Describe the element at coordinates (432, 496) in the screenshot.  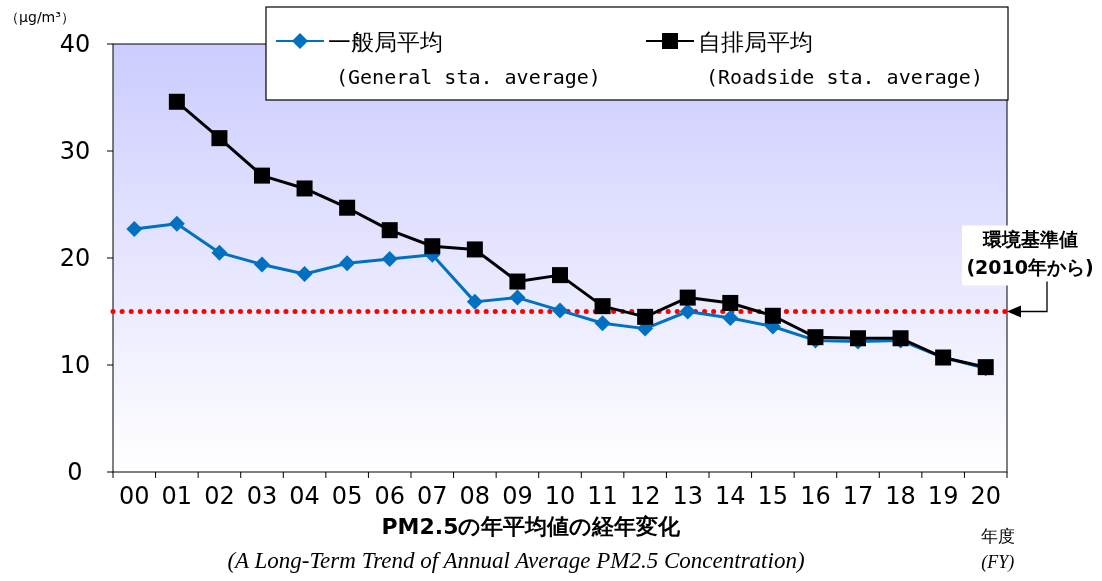
I see `x-tick-label: 07` at that location.